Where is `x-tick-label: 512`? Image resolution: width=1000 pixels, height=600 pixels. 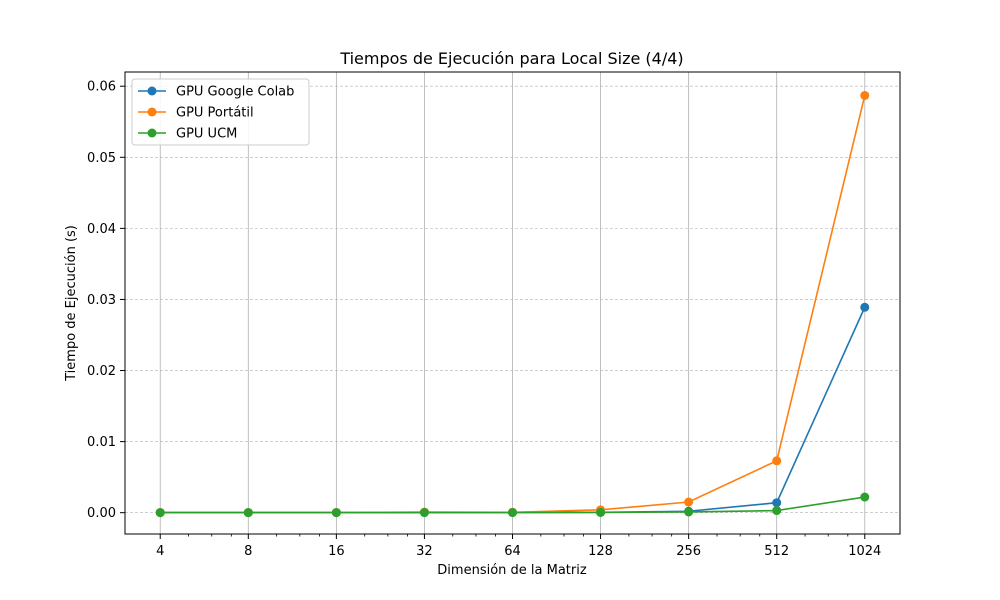
x-tick-label: 512 is located at coordinates (776, 551).